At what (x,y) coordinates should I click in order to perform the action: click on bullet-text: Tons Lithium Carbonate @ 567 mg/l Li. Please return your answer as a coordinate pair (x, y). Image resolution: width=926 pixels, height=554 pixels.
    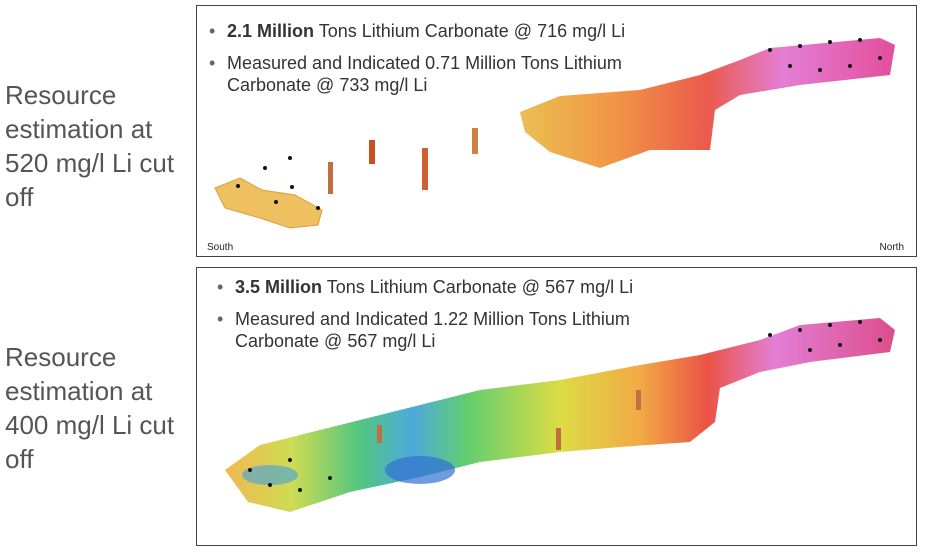
    Looking at the image, I should click on (480, 287).